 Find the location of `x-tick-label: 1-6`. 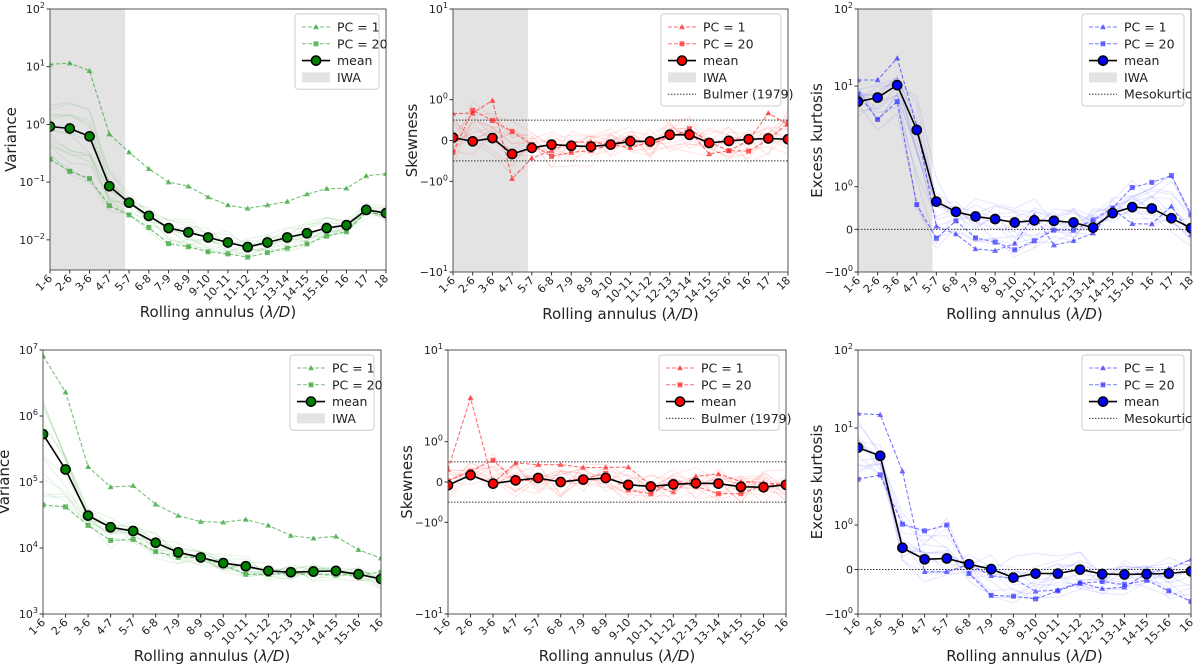

x-tick-label: 1-6 is located at coordinates (44, 283).